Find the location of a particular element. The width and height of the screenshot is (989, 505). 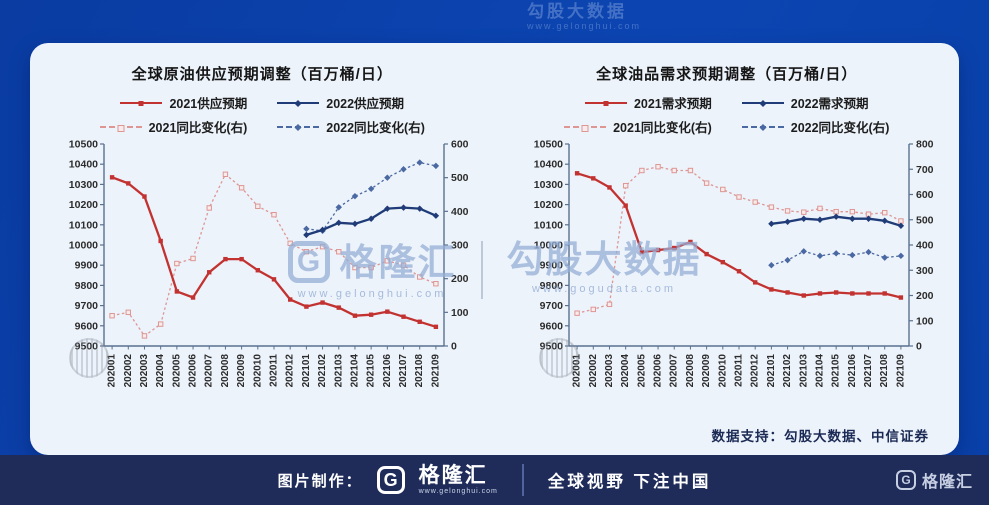

svg-text: 202007 is located at coordinates (673, 371).